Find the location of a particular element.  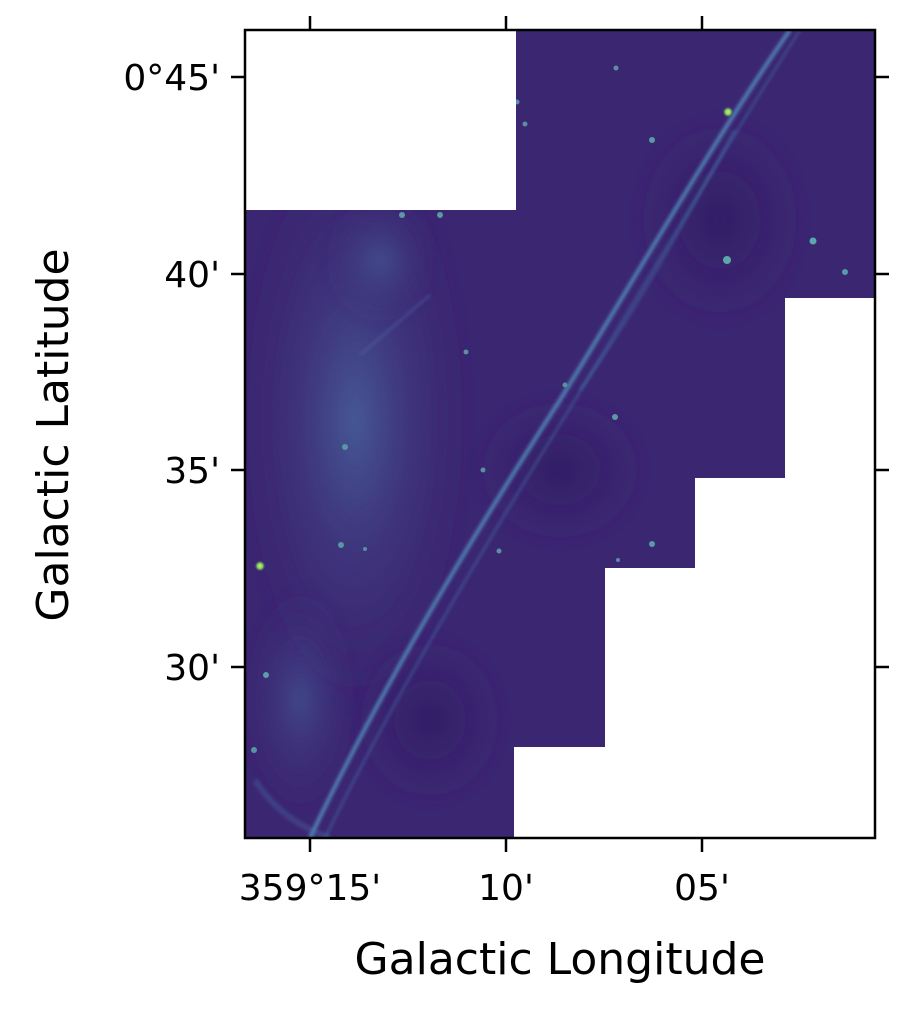

x-tick-label: 05' is located at coordinates (702, 888).